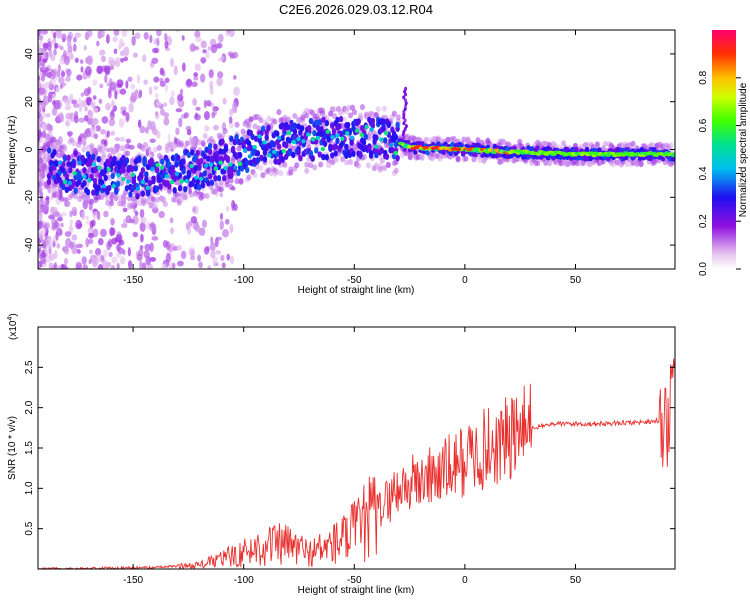 This screenshot has height=600, width=750. What do you see at coordinates (465, 280) in the screenshot?
I see `heatmap-x-tick-label: 0` at bounding box center [465, 280].